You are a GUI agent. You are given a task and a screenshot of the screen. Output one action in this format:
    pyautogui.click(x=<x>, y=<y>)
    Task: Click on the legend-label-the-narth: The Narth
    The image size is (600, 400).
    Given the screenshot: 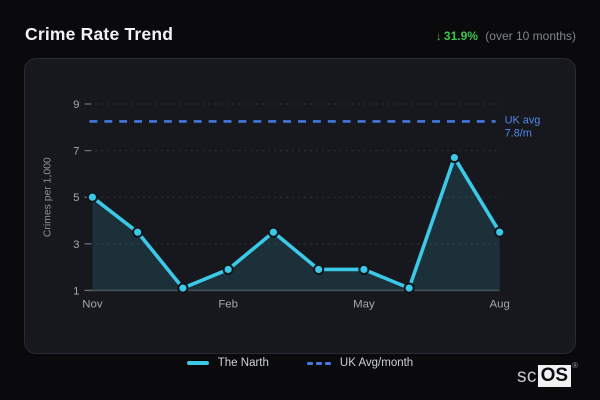 What is the action you would take?
    pyautogui.click(x=243, y=363)
    